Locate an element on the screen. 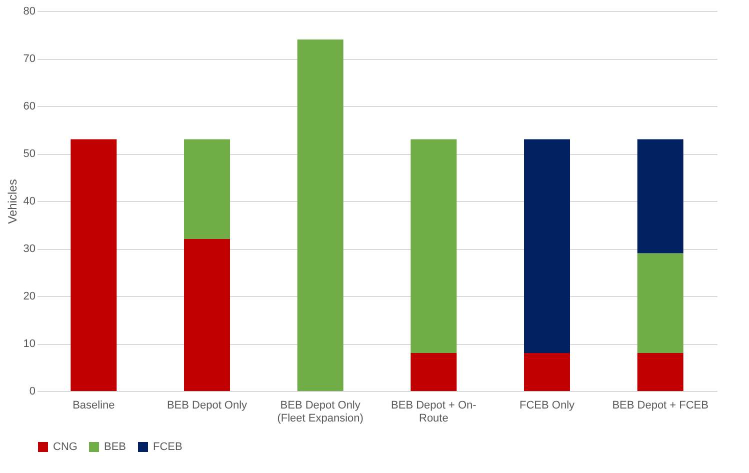  y-tick-label: 80 is located at coordinates (29, 12).